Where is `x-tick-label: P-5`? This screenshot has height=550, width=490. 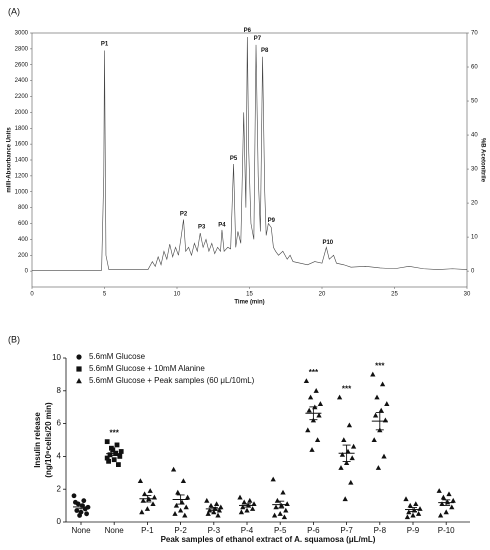 x-tick-label: P-5 is located at coordinates (280, 530).